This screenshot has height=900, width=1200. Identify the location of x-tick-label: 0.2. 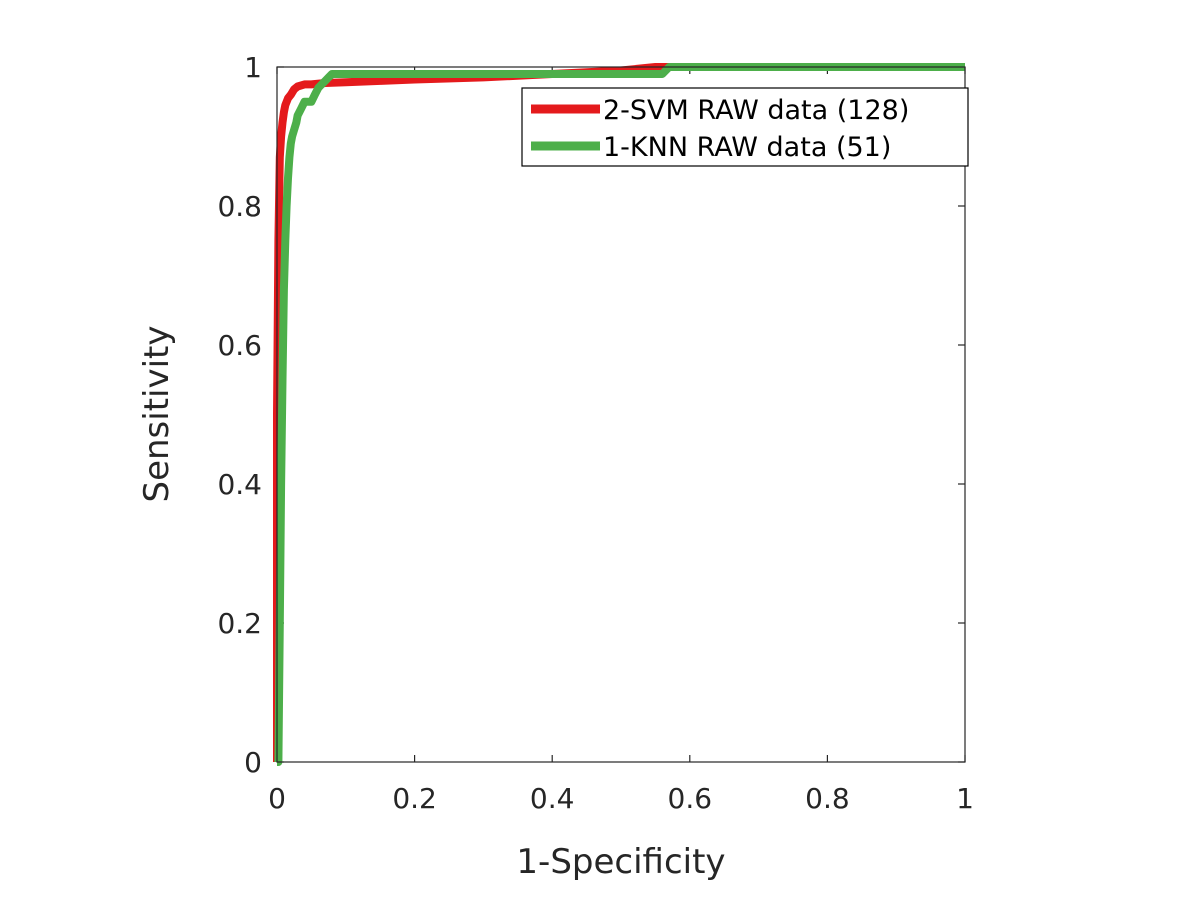
(414, 798).